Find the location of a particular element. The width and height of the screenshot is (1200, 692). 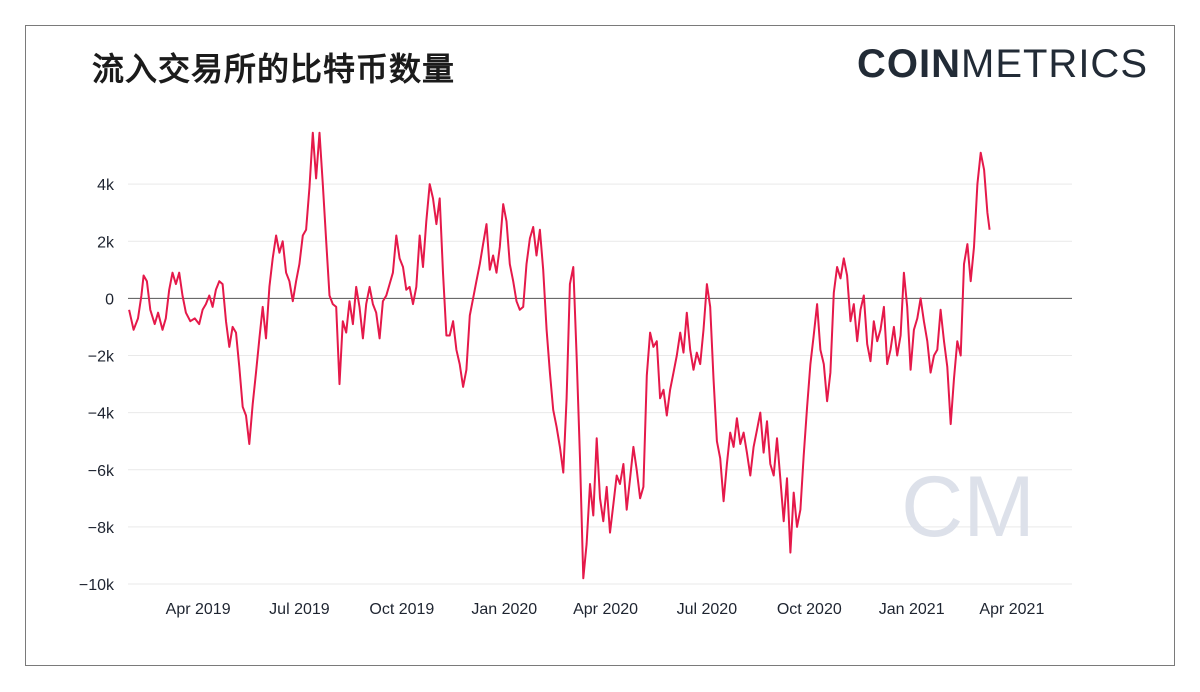

x-tick-label: Oct 2019 is located at coordinates (401, 609).